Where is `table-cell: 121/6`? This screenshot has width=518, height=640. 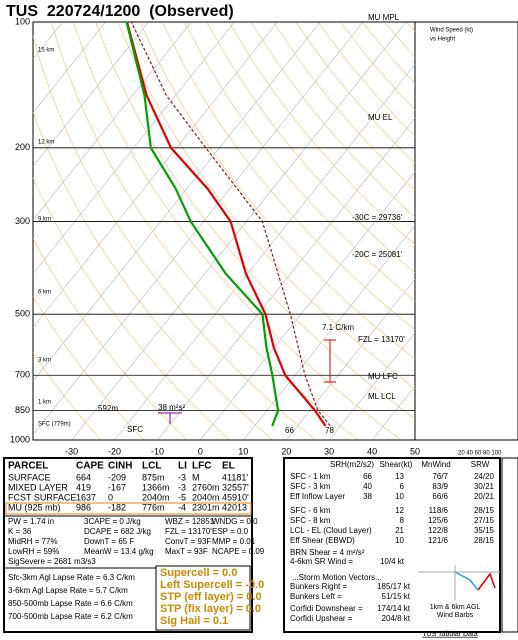 table-cell: 121/6 is located at coordinates (438, 540).